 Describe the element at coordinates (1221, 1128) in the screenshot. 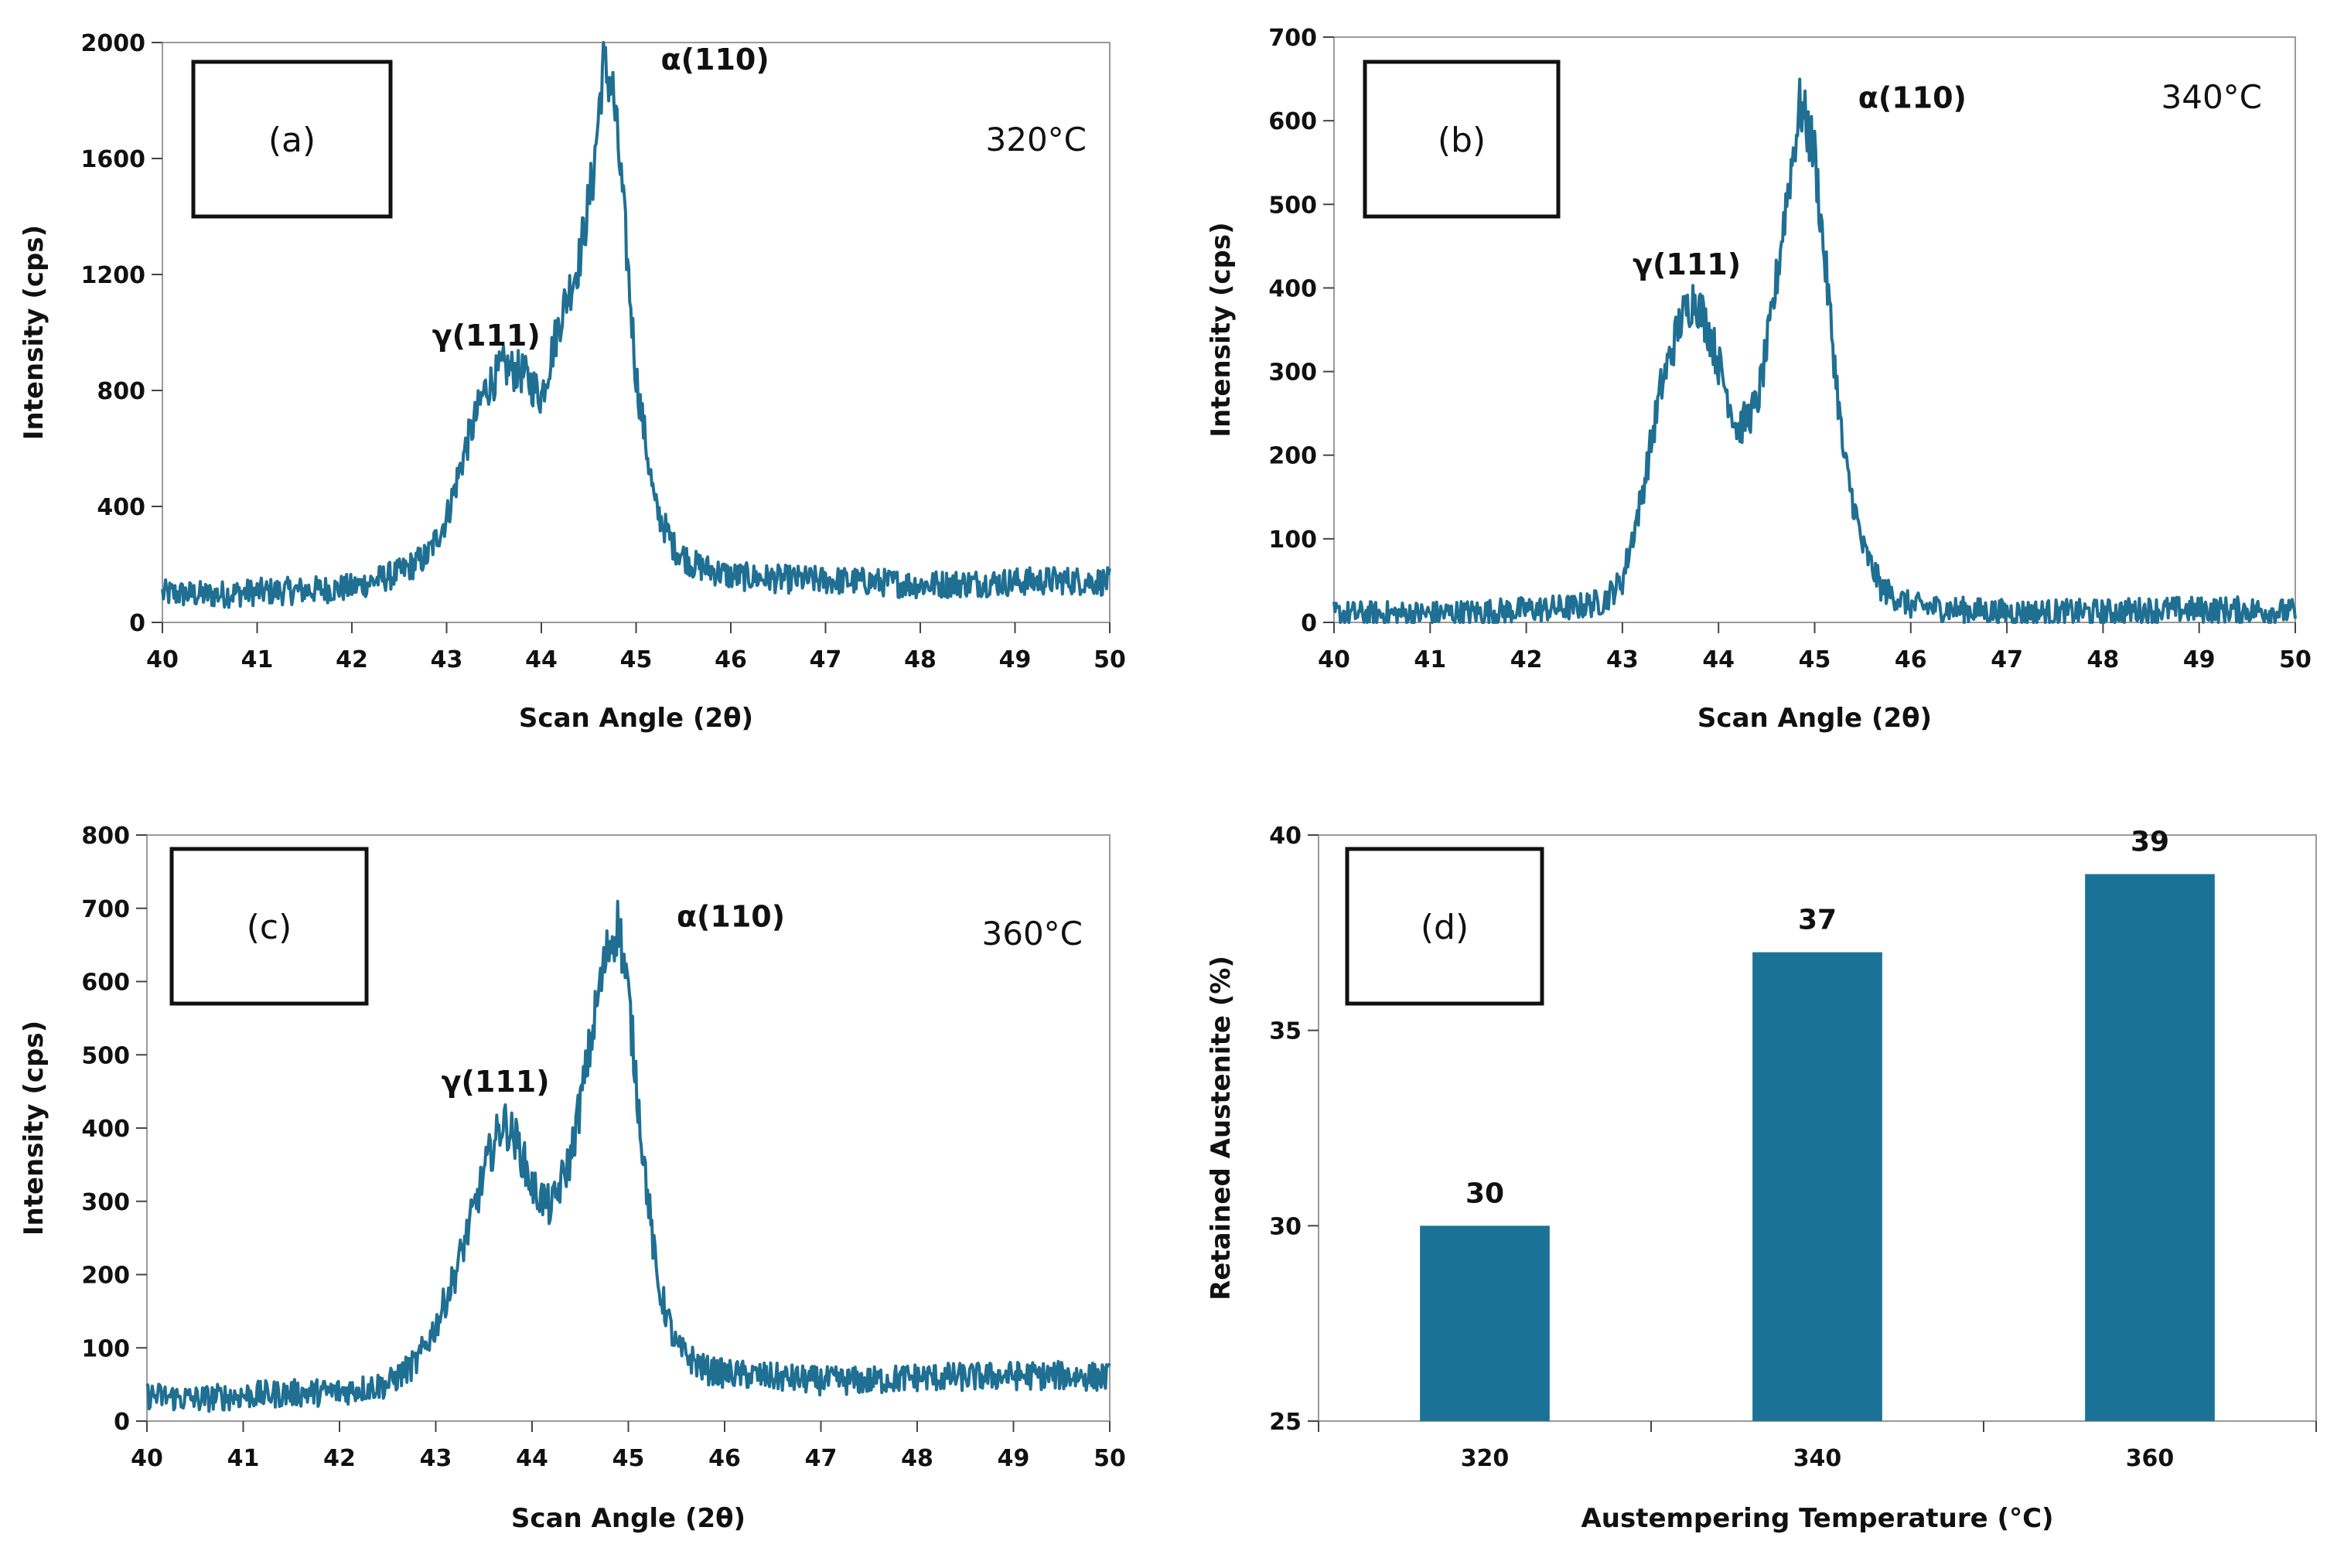

I see `y-axis-label: Retained Austenite (%)` at that location.